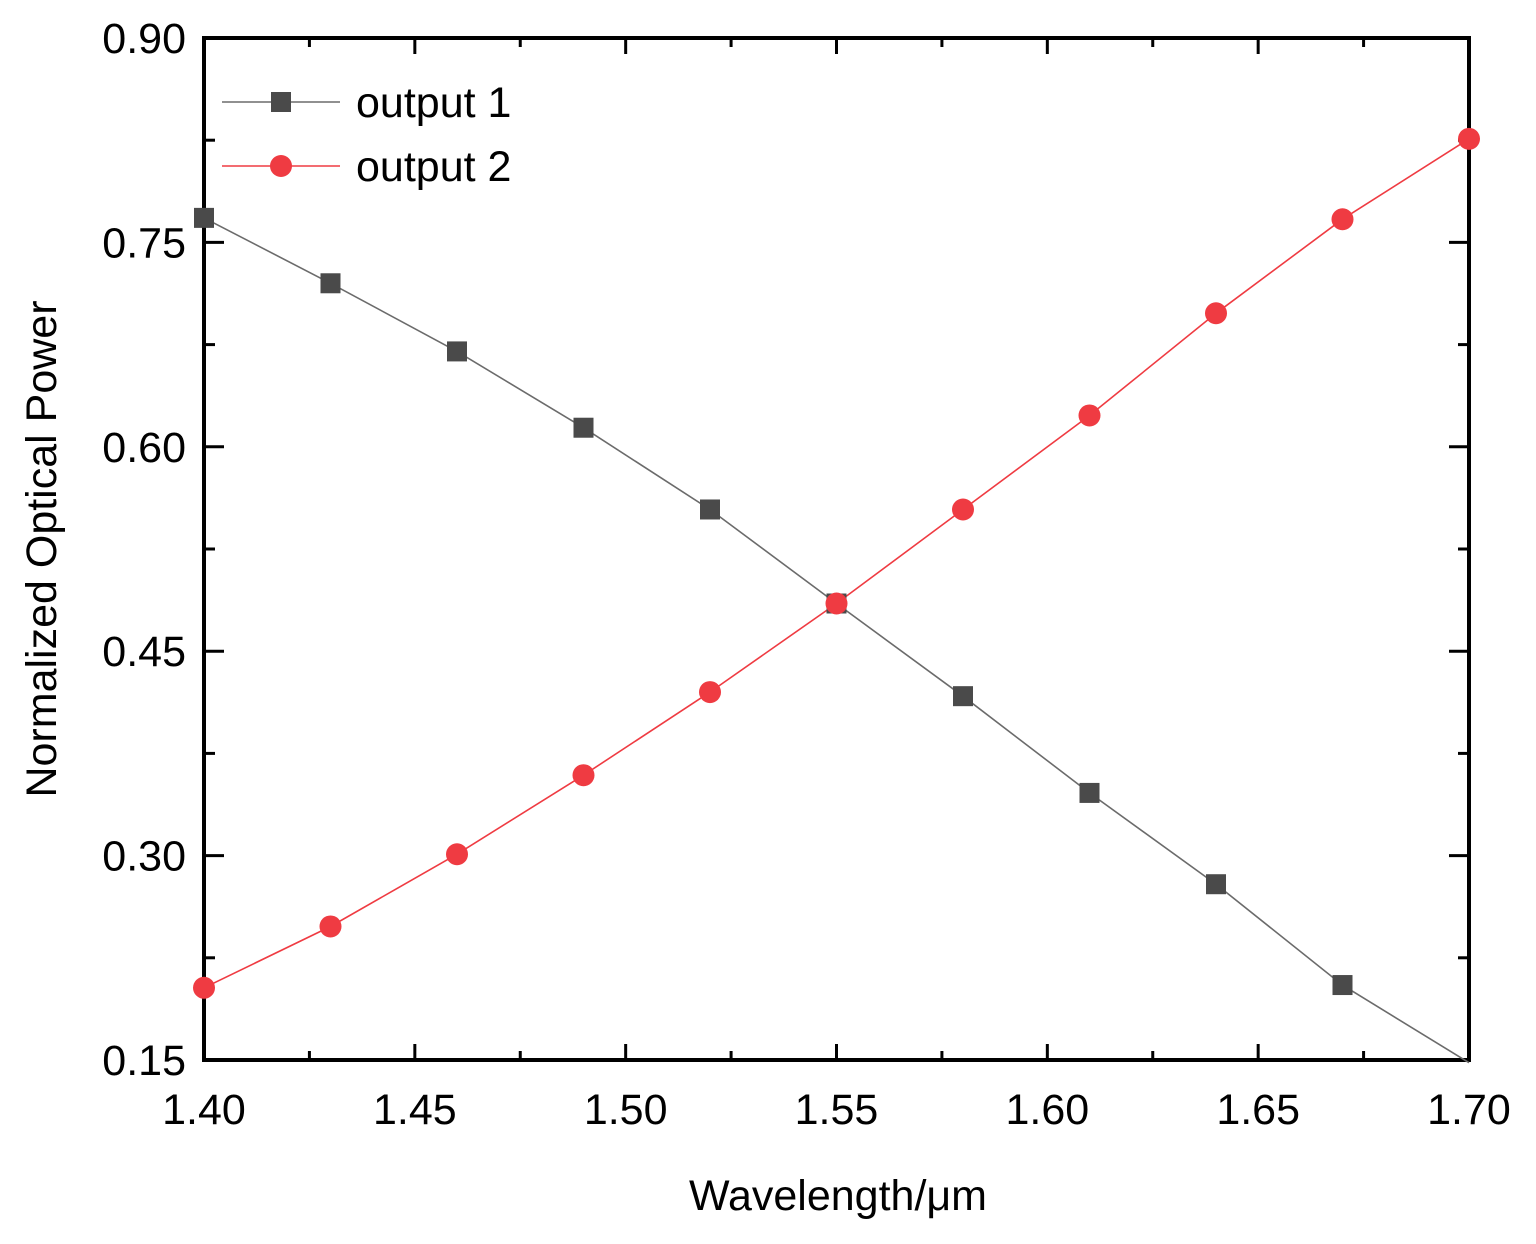  I want to click on y-tick-label: 0.45, so click(144, 652).